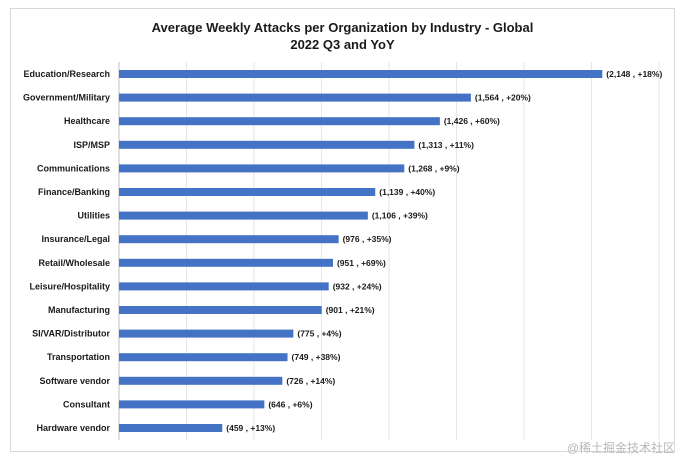 The width and height of the screenshot is (687, 460). What do you see at coordinates (71, 334) in the screenshot?
I see `category-label: SI/VAR/Distributor` at bounding box center [71, 334].